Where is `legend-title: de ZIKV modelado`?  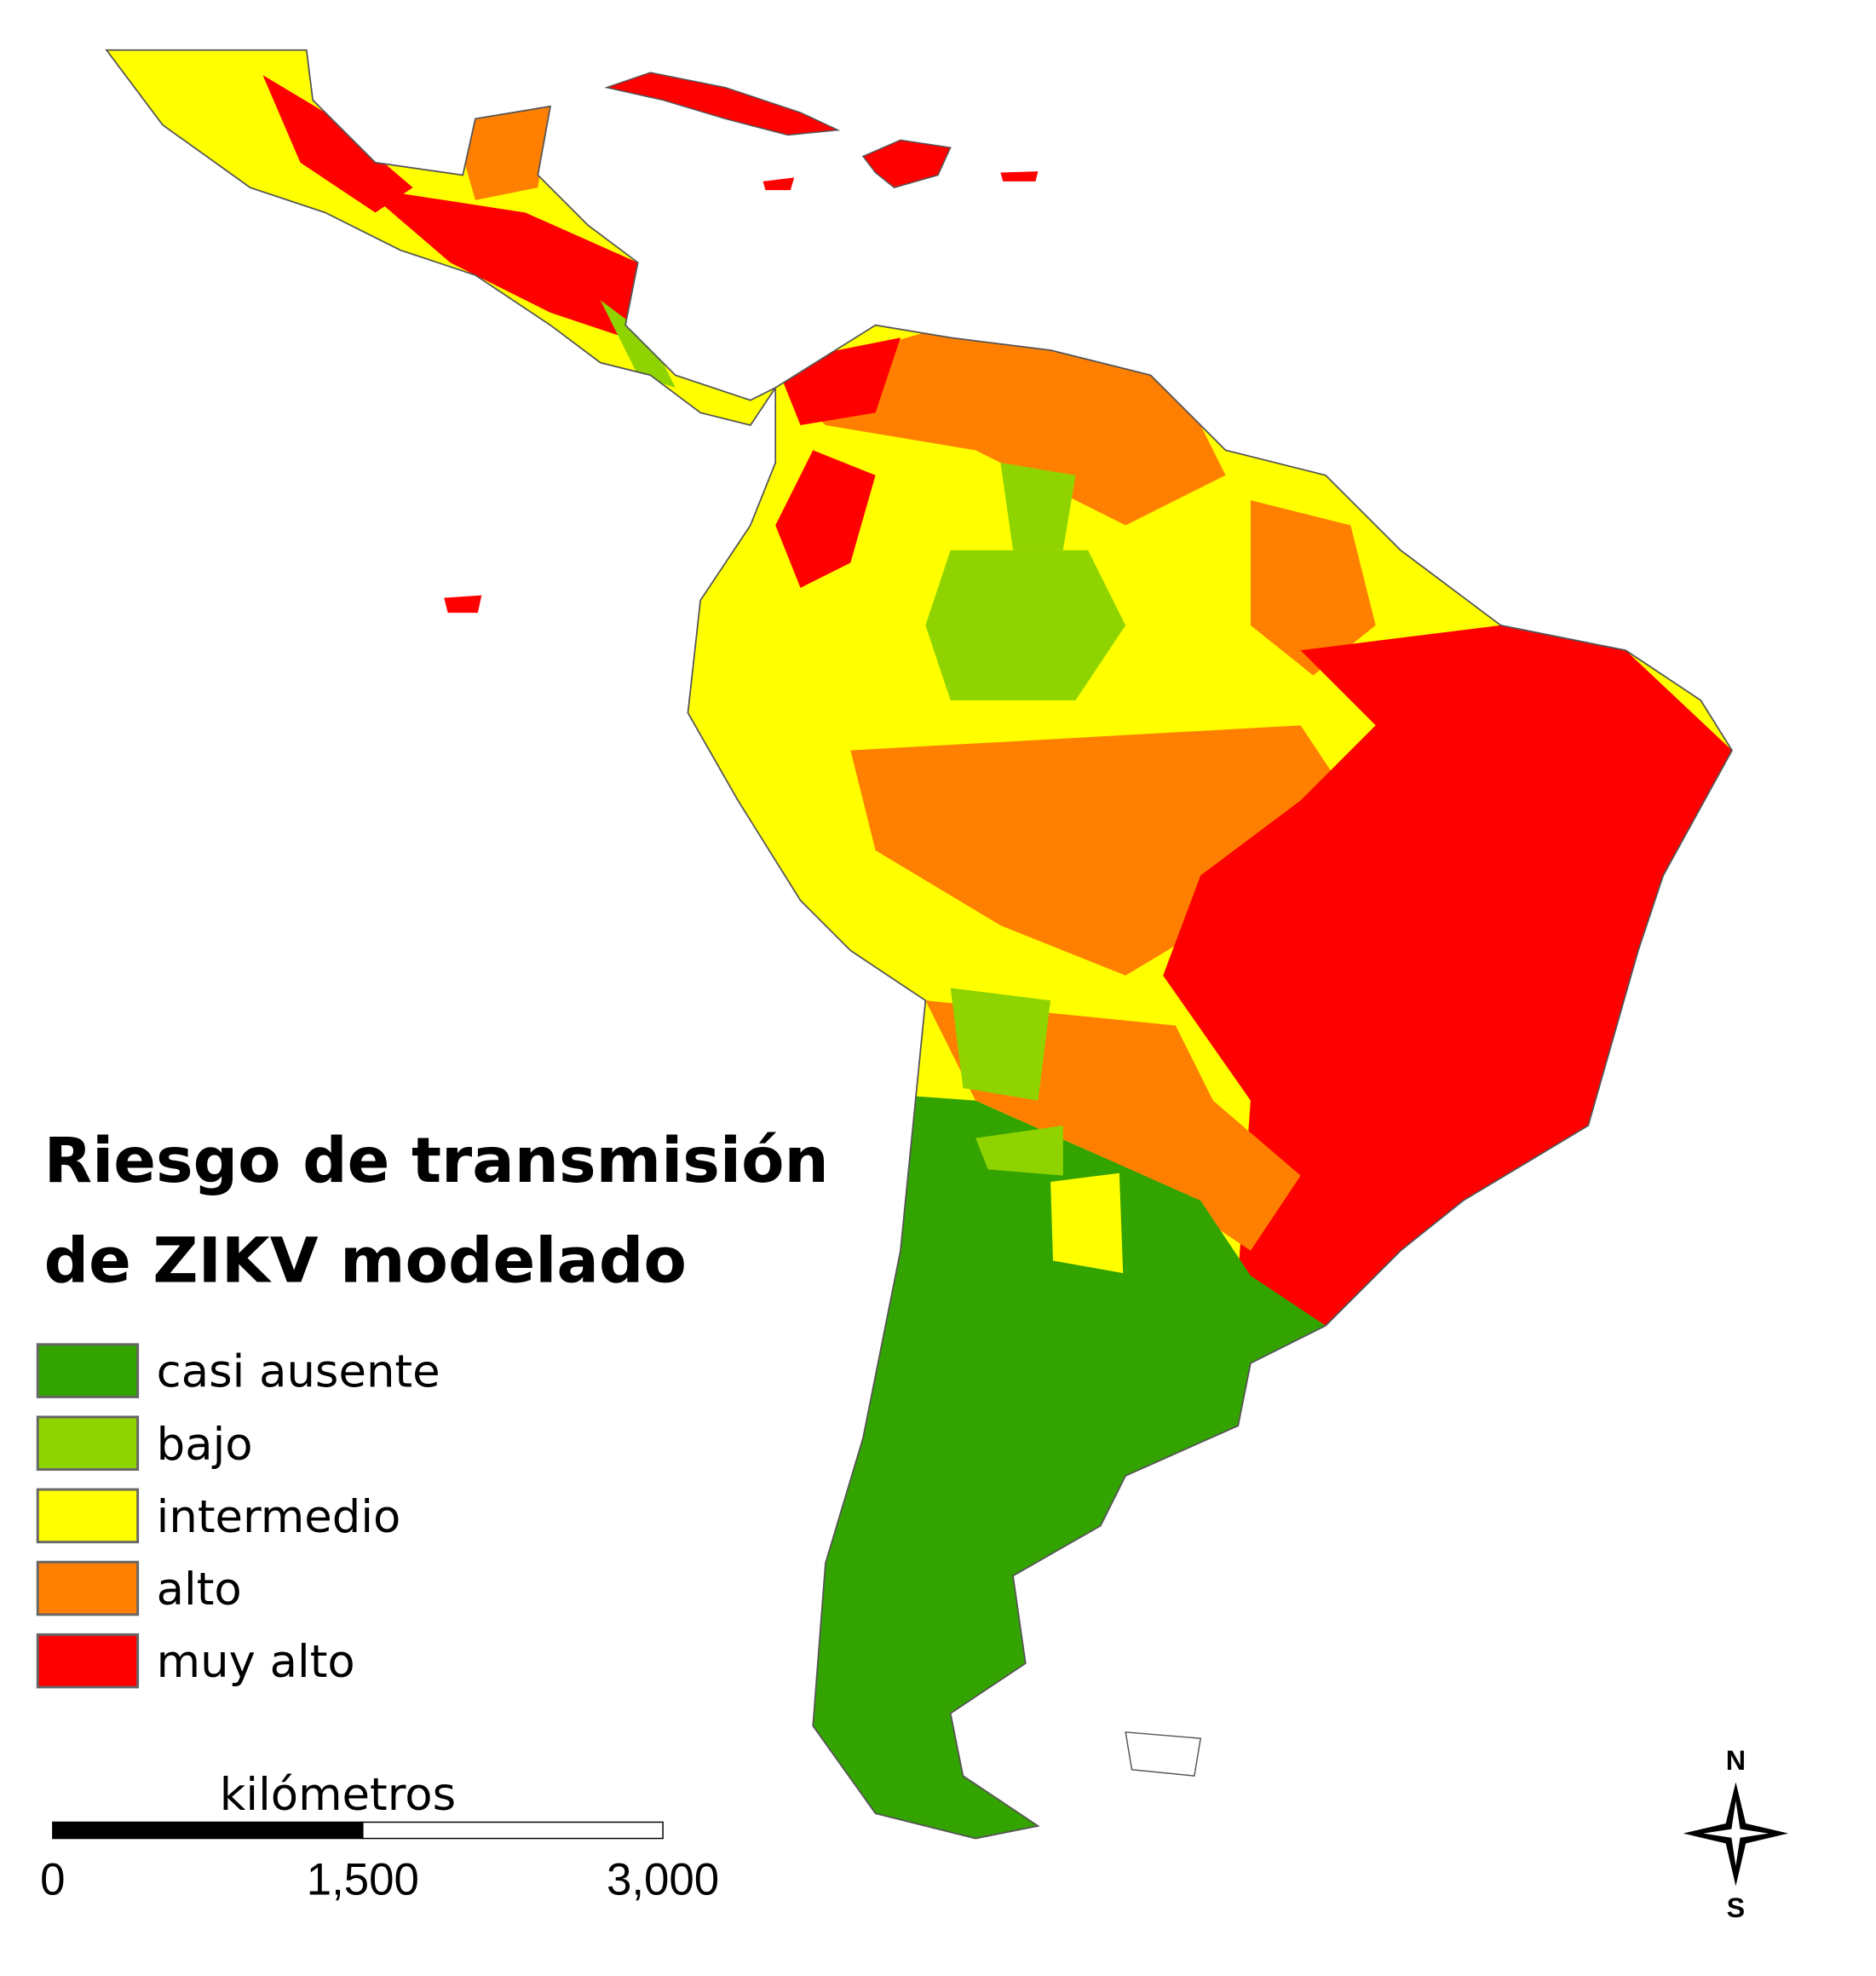
legend-title: de ZIKV modelado is located at coordinates (366, 1260).